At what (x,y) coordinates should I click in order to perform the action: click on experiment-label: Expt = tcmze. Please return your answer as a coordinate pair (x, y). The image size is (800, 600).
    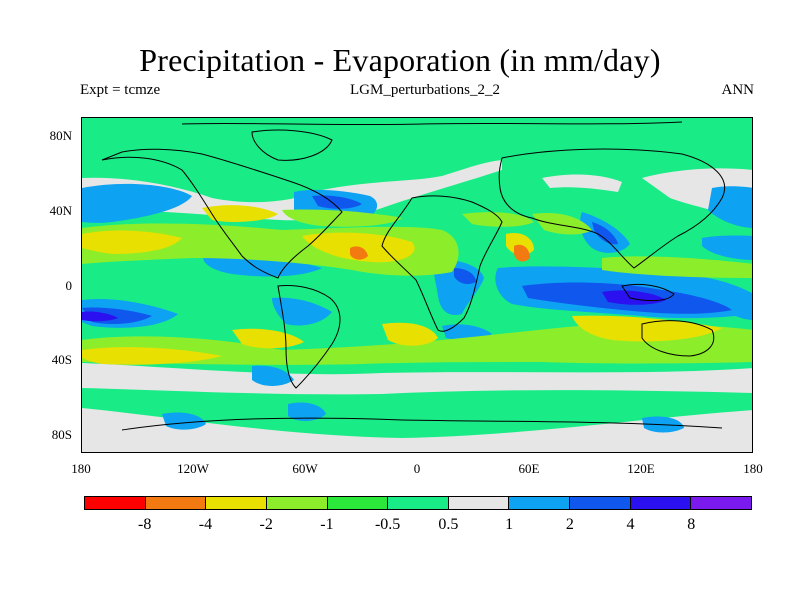
    Looking at the image, I should click on (120, 90).